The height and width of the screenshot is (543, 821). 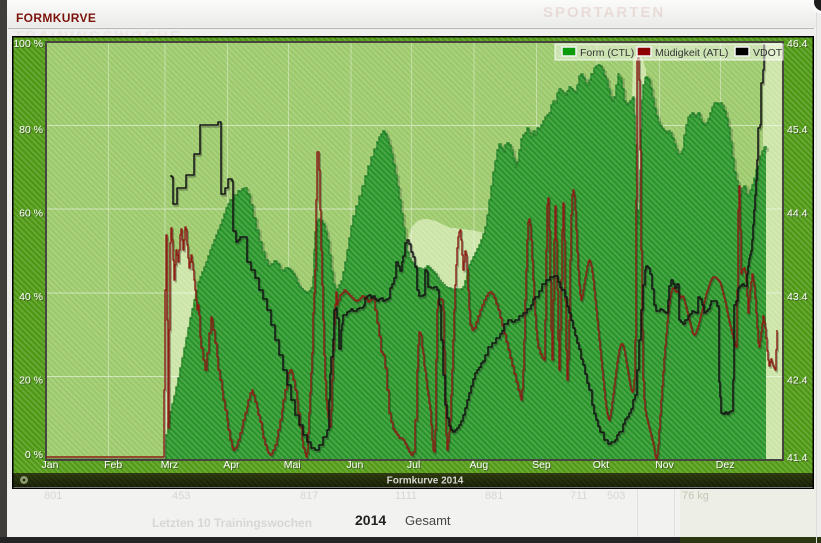 What do you see at coordinates (768, 53) in the screenshot?
I see `svg-text: VDOT` at bounding box center [768, 53].